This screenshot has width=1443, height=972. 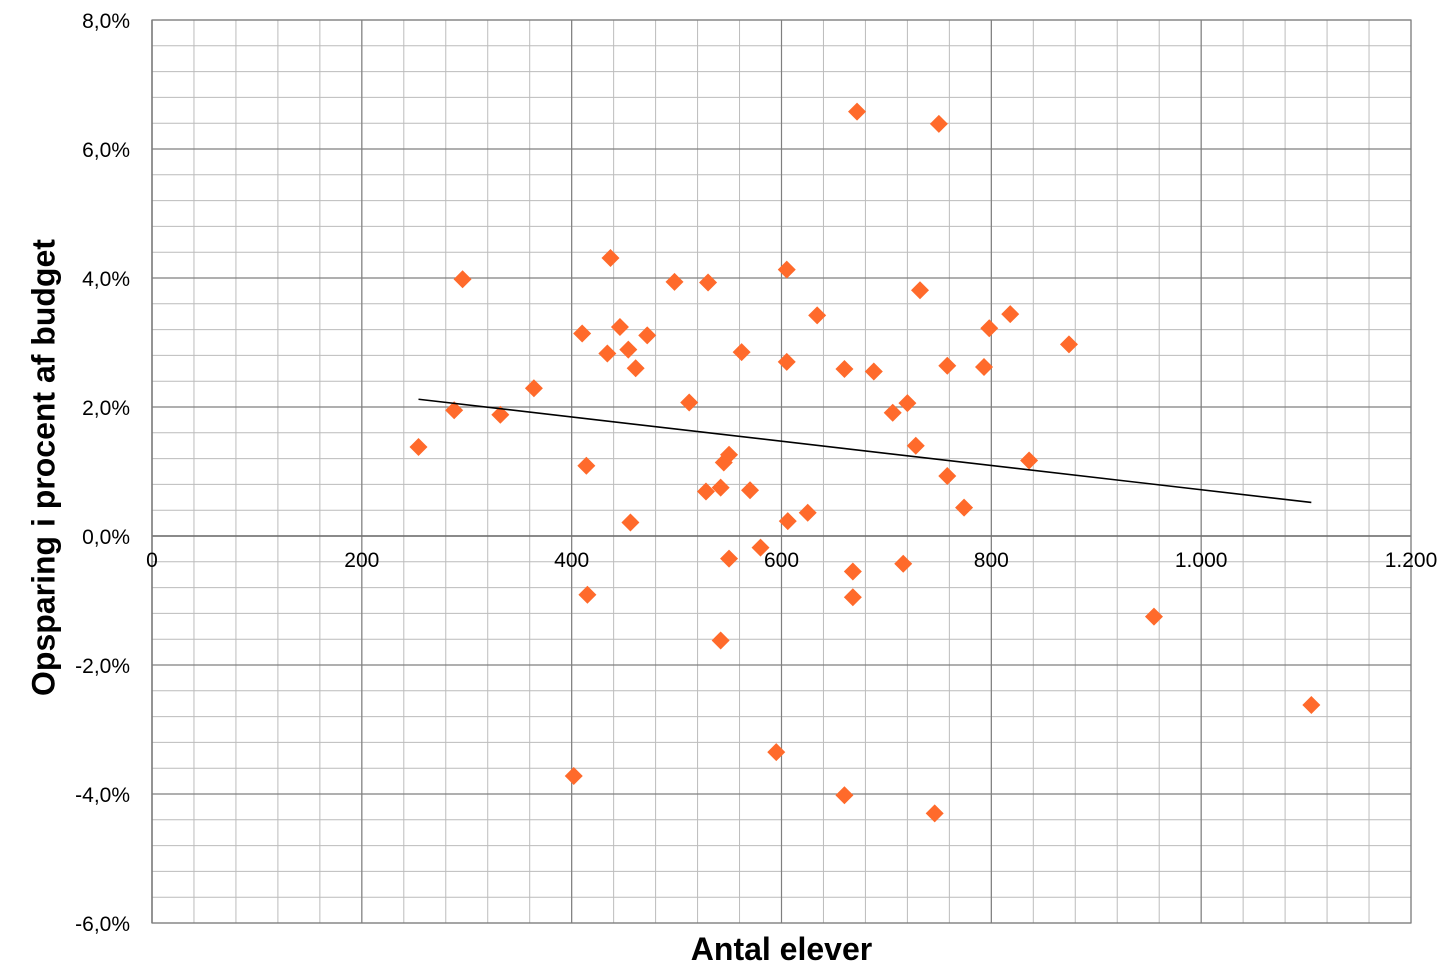 What do you see at coordinates (102, 924) in the screenshot?
I see `y-tick-label: -6,0%` at bounding box center [102, 924].